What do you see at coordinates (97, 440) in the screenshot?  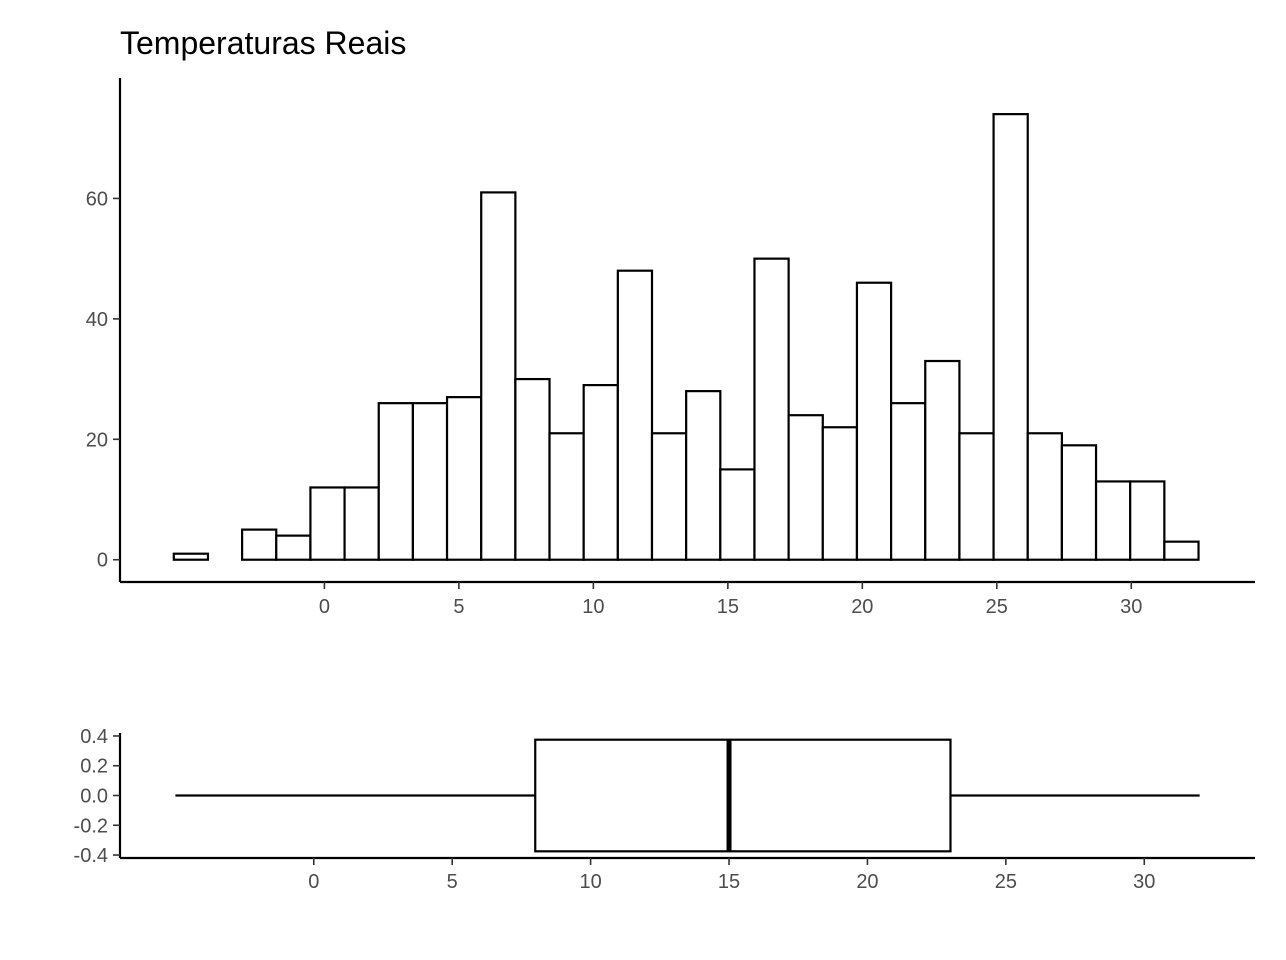 I see `histogram-y-tick-label: 20` at bounding box center [97, 440].